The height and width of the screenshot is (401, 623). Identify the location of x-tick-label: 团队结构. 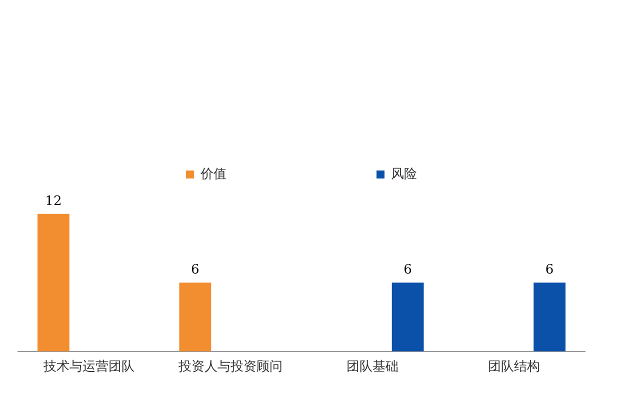
(514, 367).